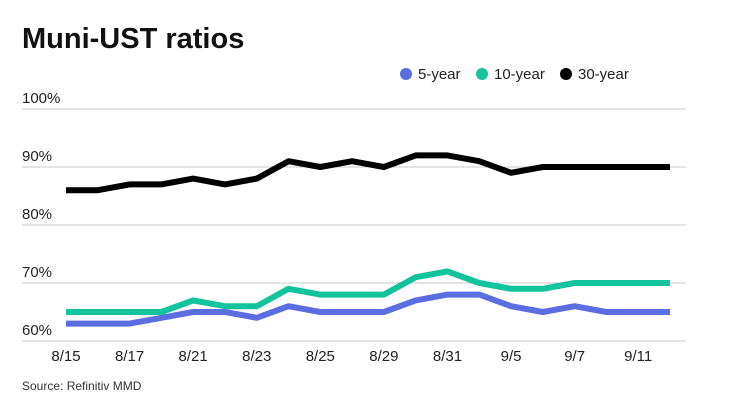 The width and height of the screenshot is (740, 416). Describe the element at coordinates (447, 356) in the screenshot. I see `x-tick-label: 8/31` at that location.